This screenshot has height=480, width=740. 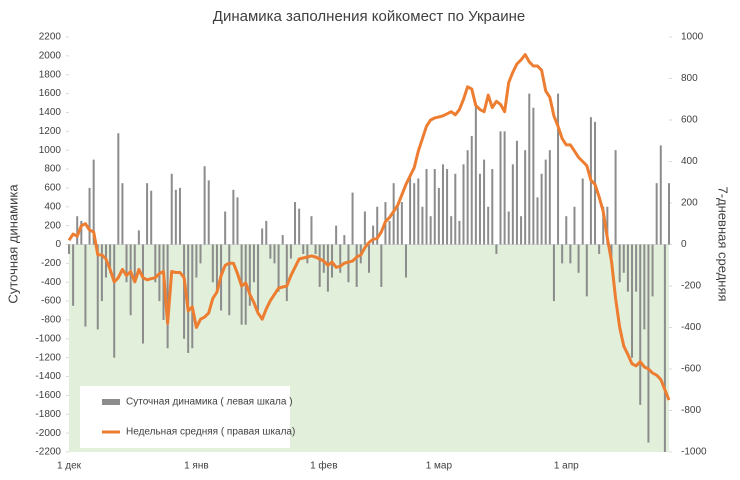 I want to click on legend-label: Суточная динамика ( левая шкала ), so click(x=209, y=402).